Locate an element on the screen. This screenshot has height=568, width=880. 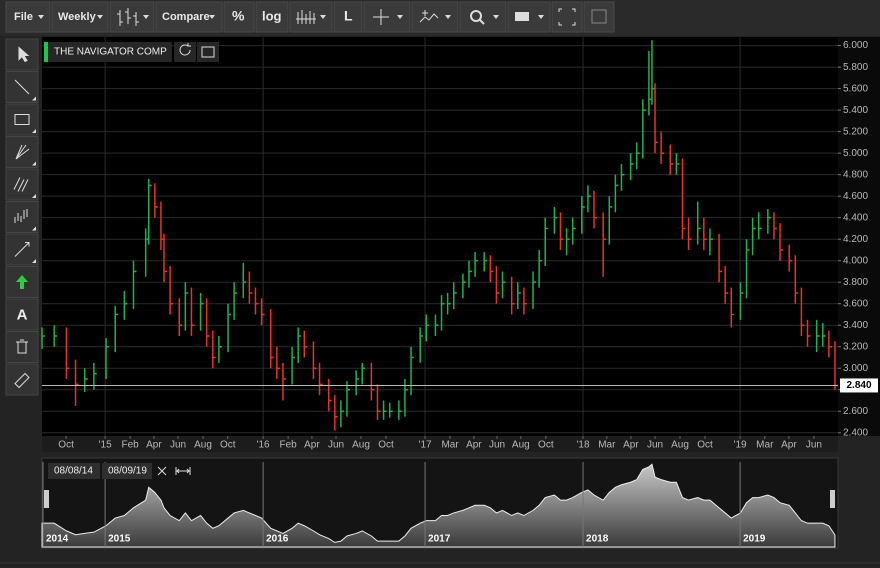
studies-button is located at coordinates (435, 17).